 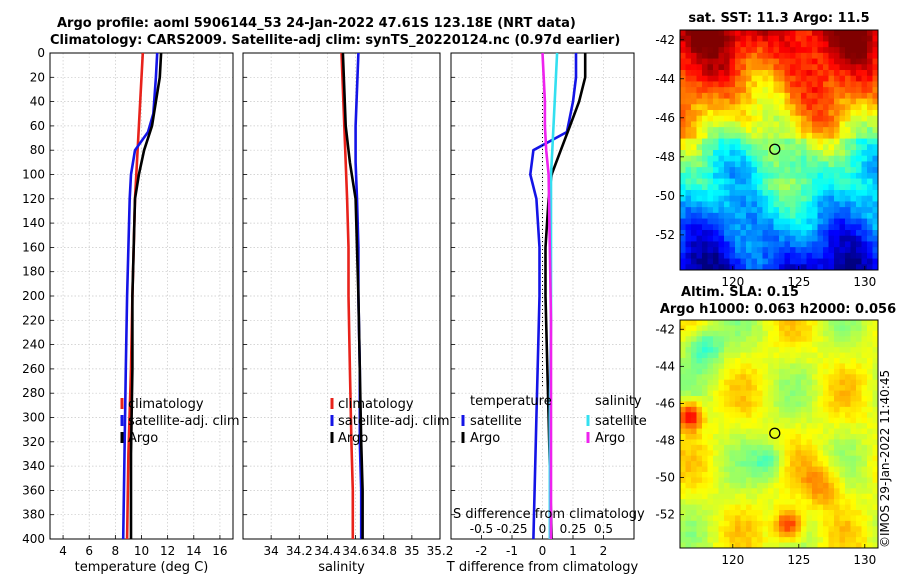 What do you see at coordinates (481, 529) in the screenshot?
I see `s-tick-label: -0.5` at bounding box center [481, 529].